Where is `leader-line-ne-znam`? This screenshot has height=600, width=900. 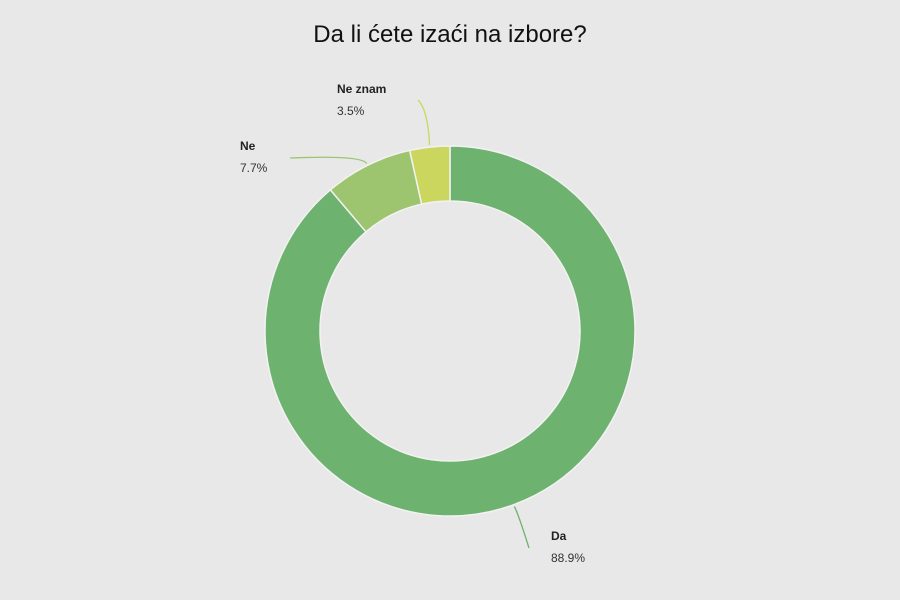
leader-line-ne-znam is located at coordinates (424, 122).